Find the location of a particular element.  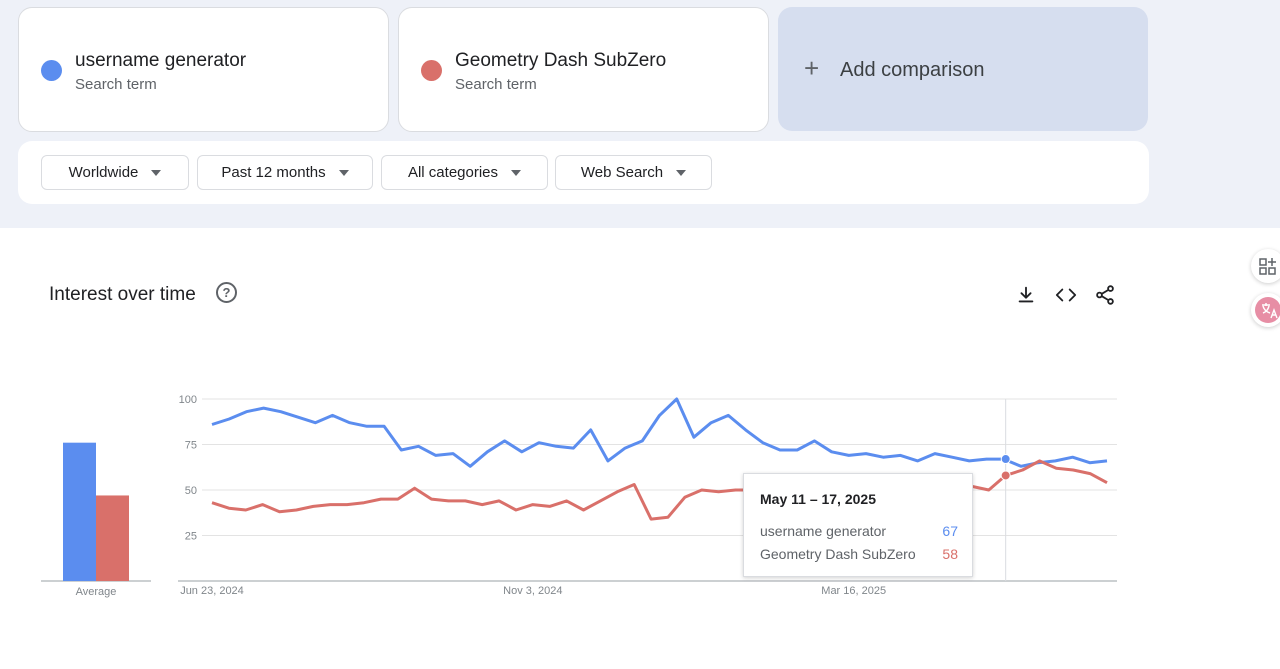

term-name: Geometry Dash SubZero is located at coordinates (561, 60).